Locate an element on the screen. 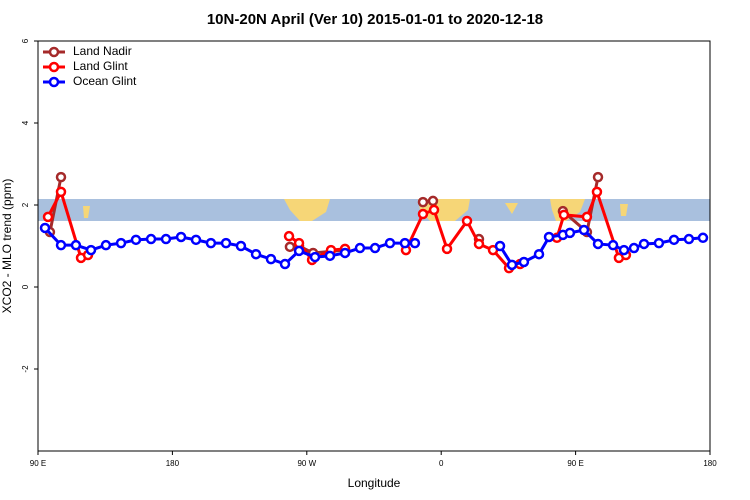  y-axis-label: XCO2 - MLO trend (ppm) is located at coordinates (7, 246).